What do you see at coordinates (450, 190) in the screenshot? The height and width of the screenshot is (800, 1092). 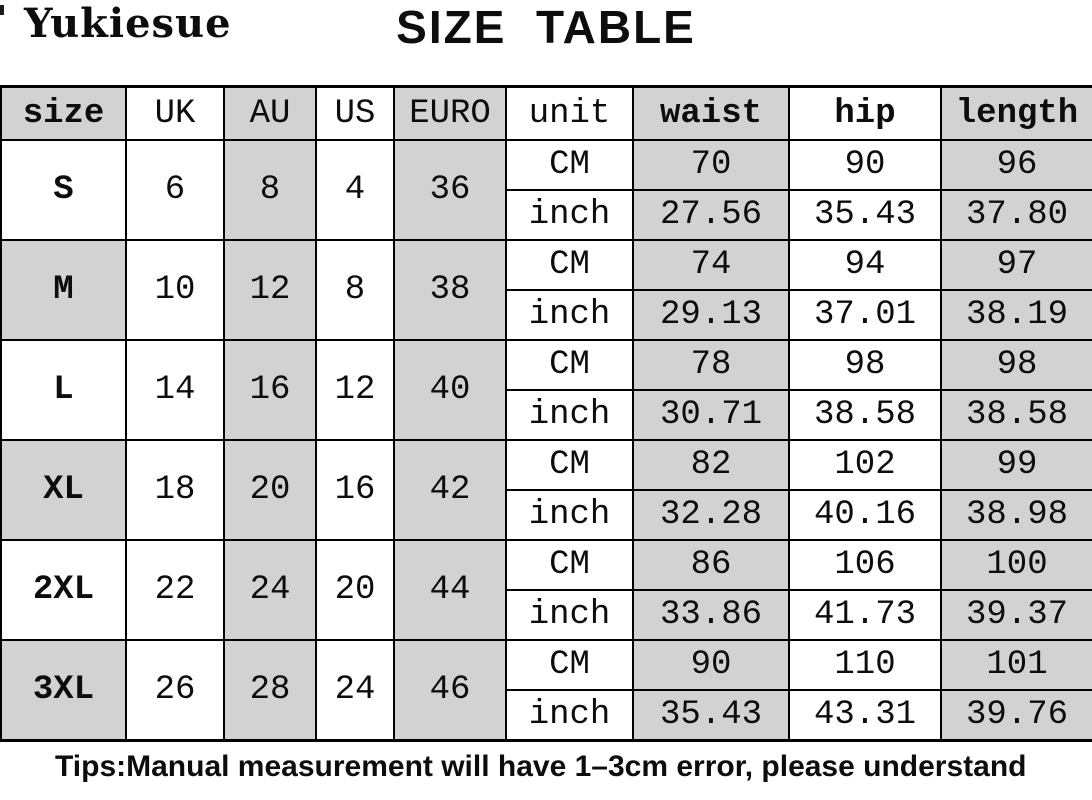 I see `euro-cell: 36` at bounding box center [450, 190].